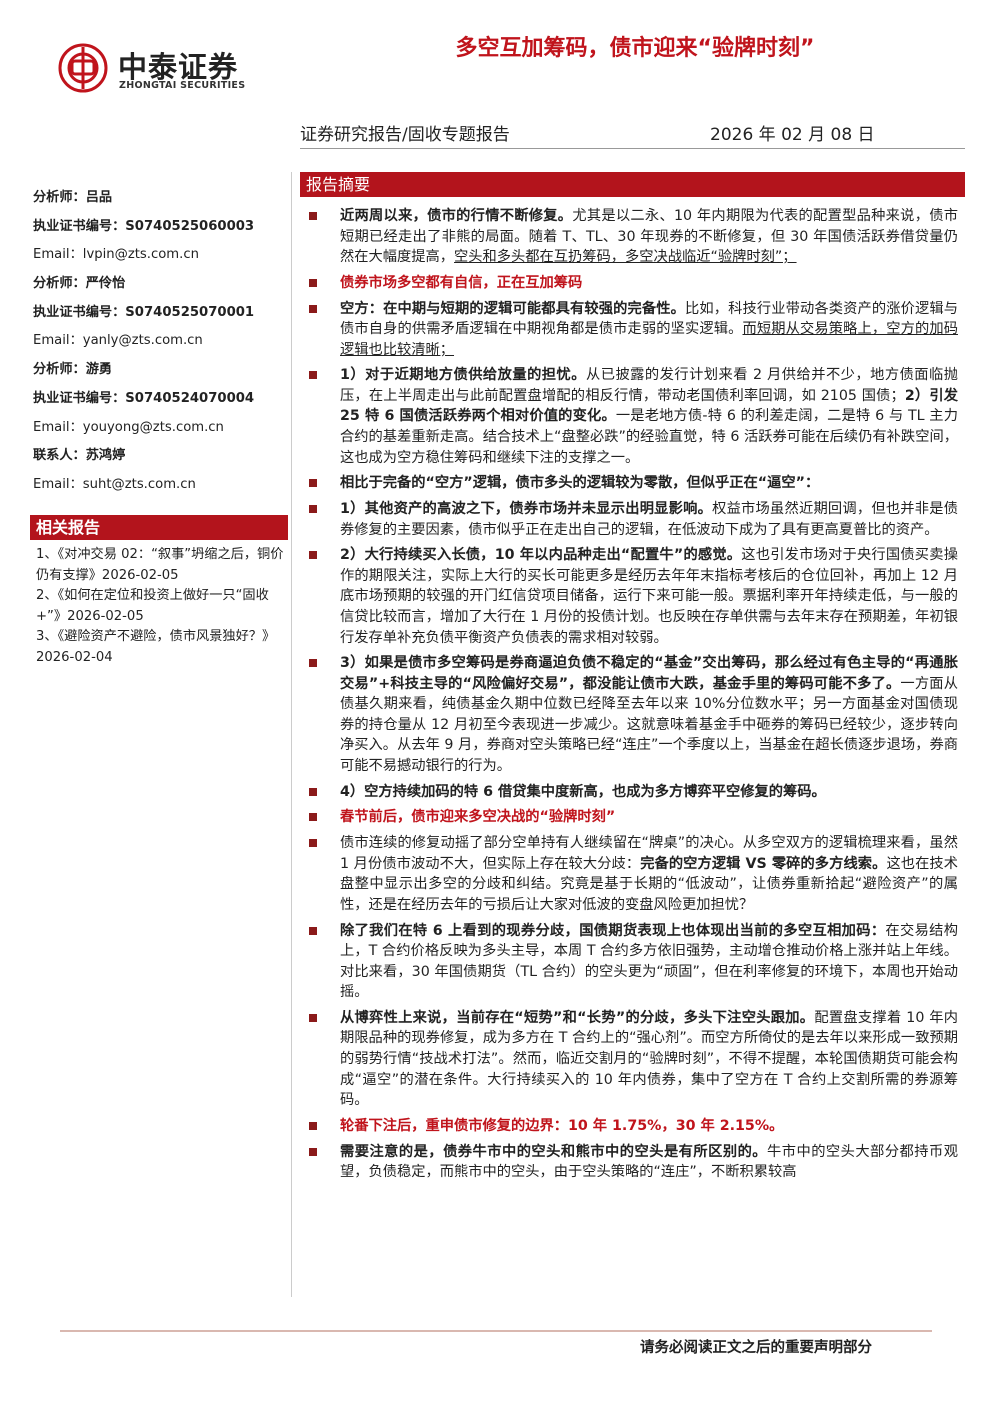 The height and width of the screenshot is (1403, 992). What do you see at coordinates (116, 255) in the screenshot?
I see `contact-line: Email：lvpin@zts.com.cn` at bounding box center [116, 255].